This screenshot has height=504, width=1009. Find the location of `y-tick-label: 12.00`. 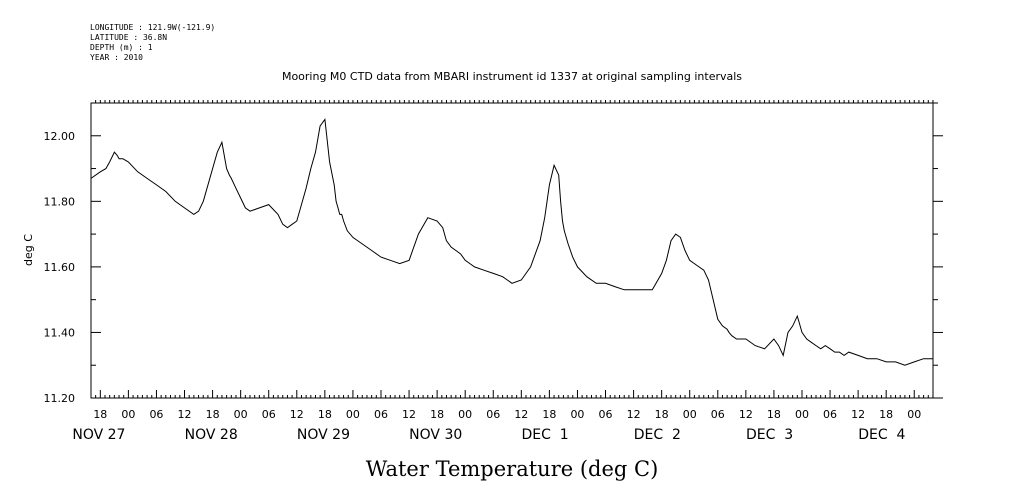

y-tick-label: 12.00 is located at coordinates (60, 136).